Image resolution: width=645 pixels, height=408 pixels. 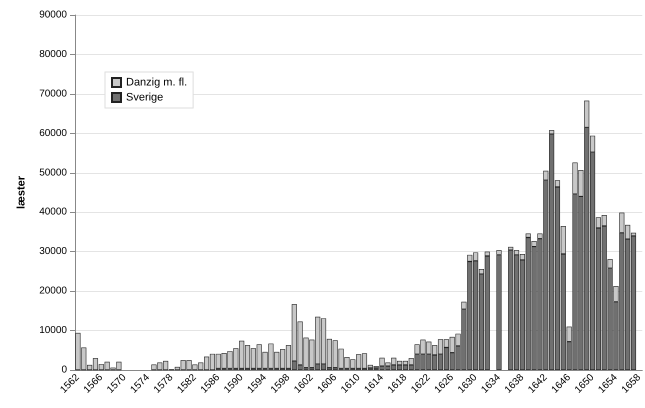 What do you see at coordinates (53, 133) in the screenshot?
I see `y-tick-label: 60000` at bounding box center [53, 133].